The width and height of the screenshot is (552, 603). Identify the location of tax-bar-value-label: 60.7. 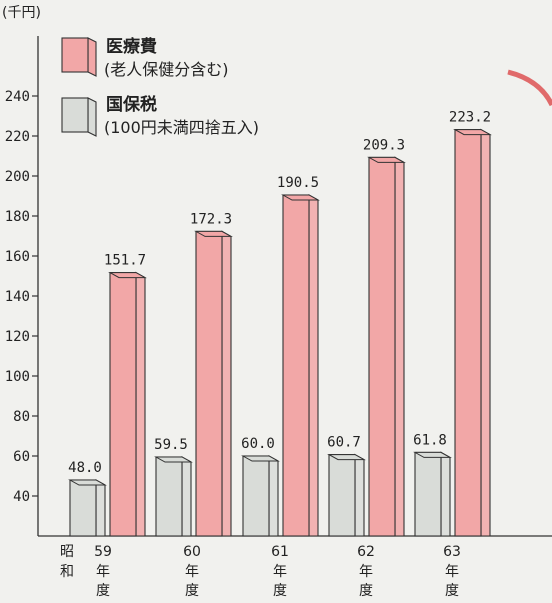
(344, 443).